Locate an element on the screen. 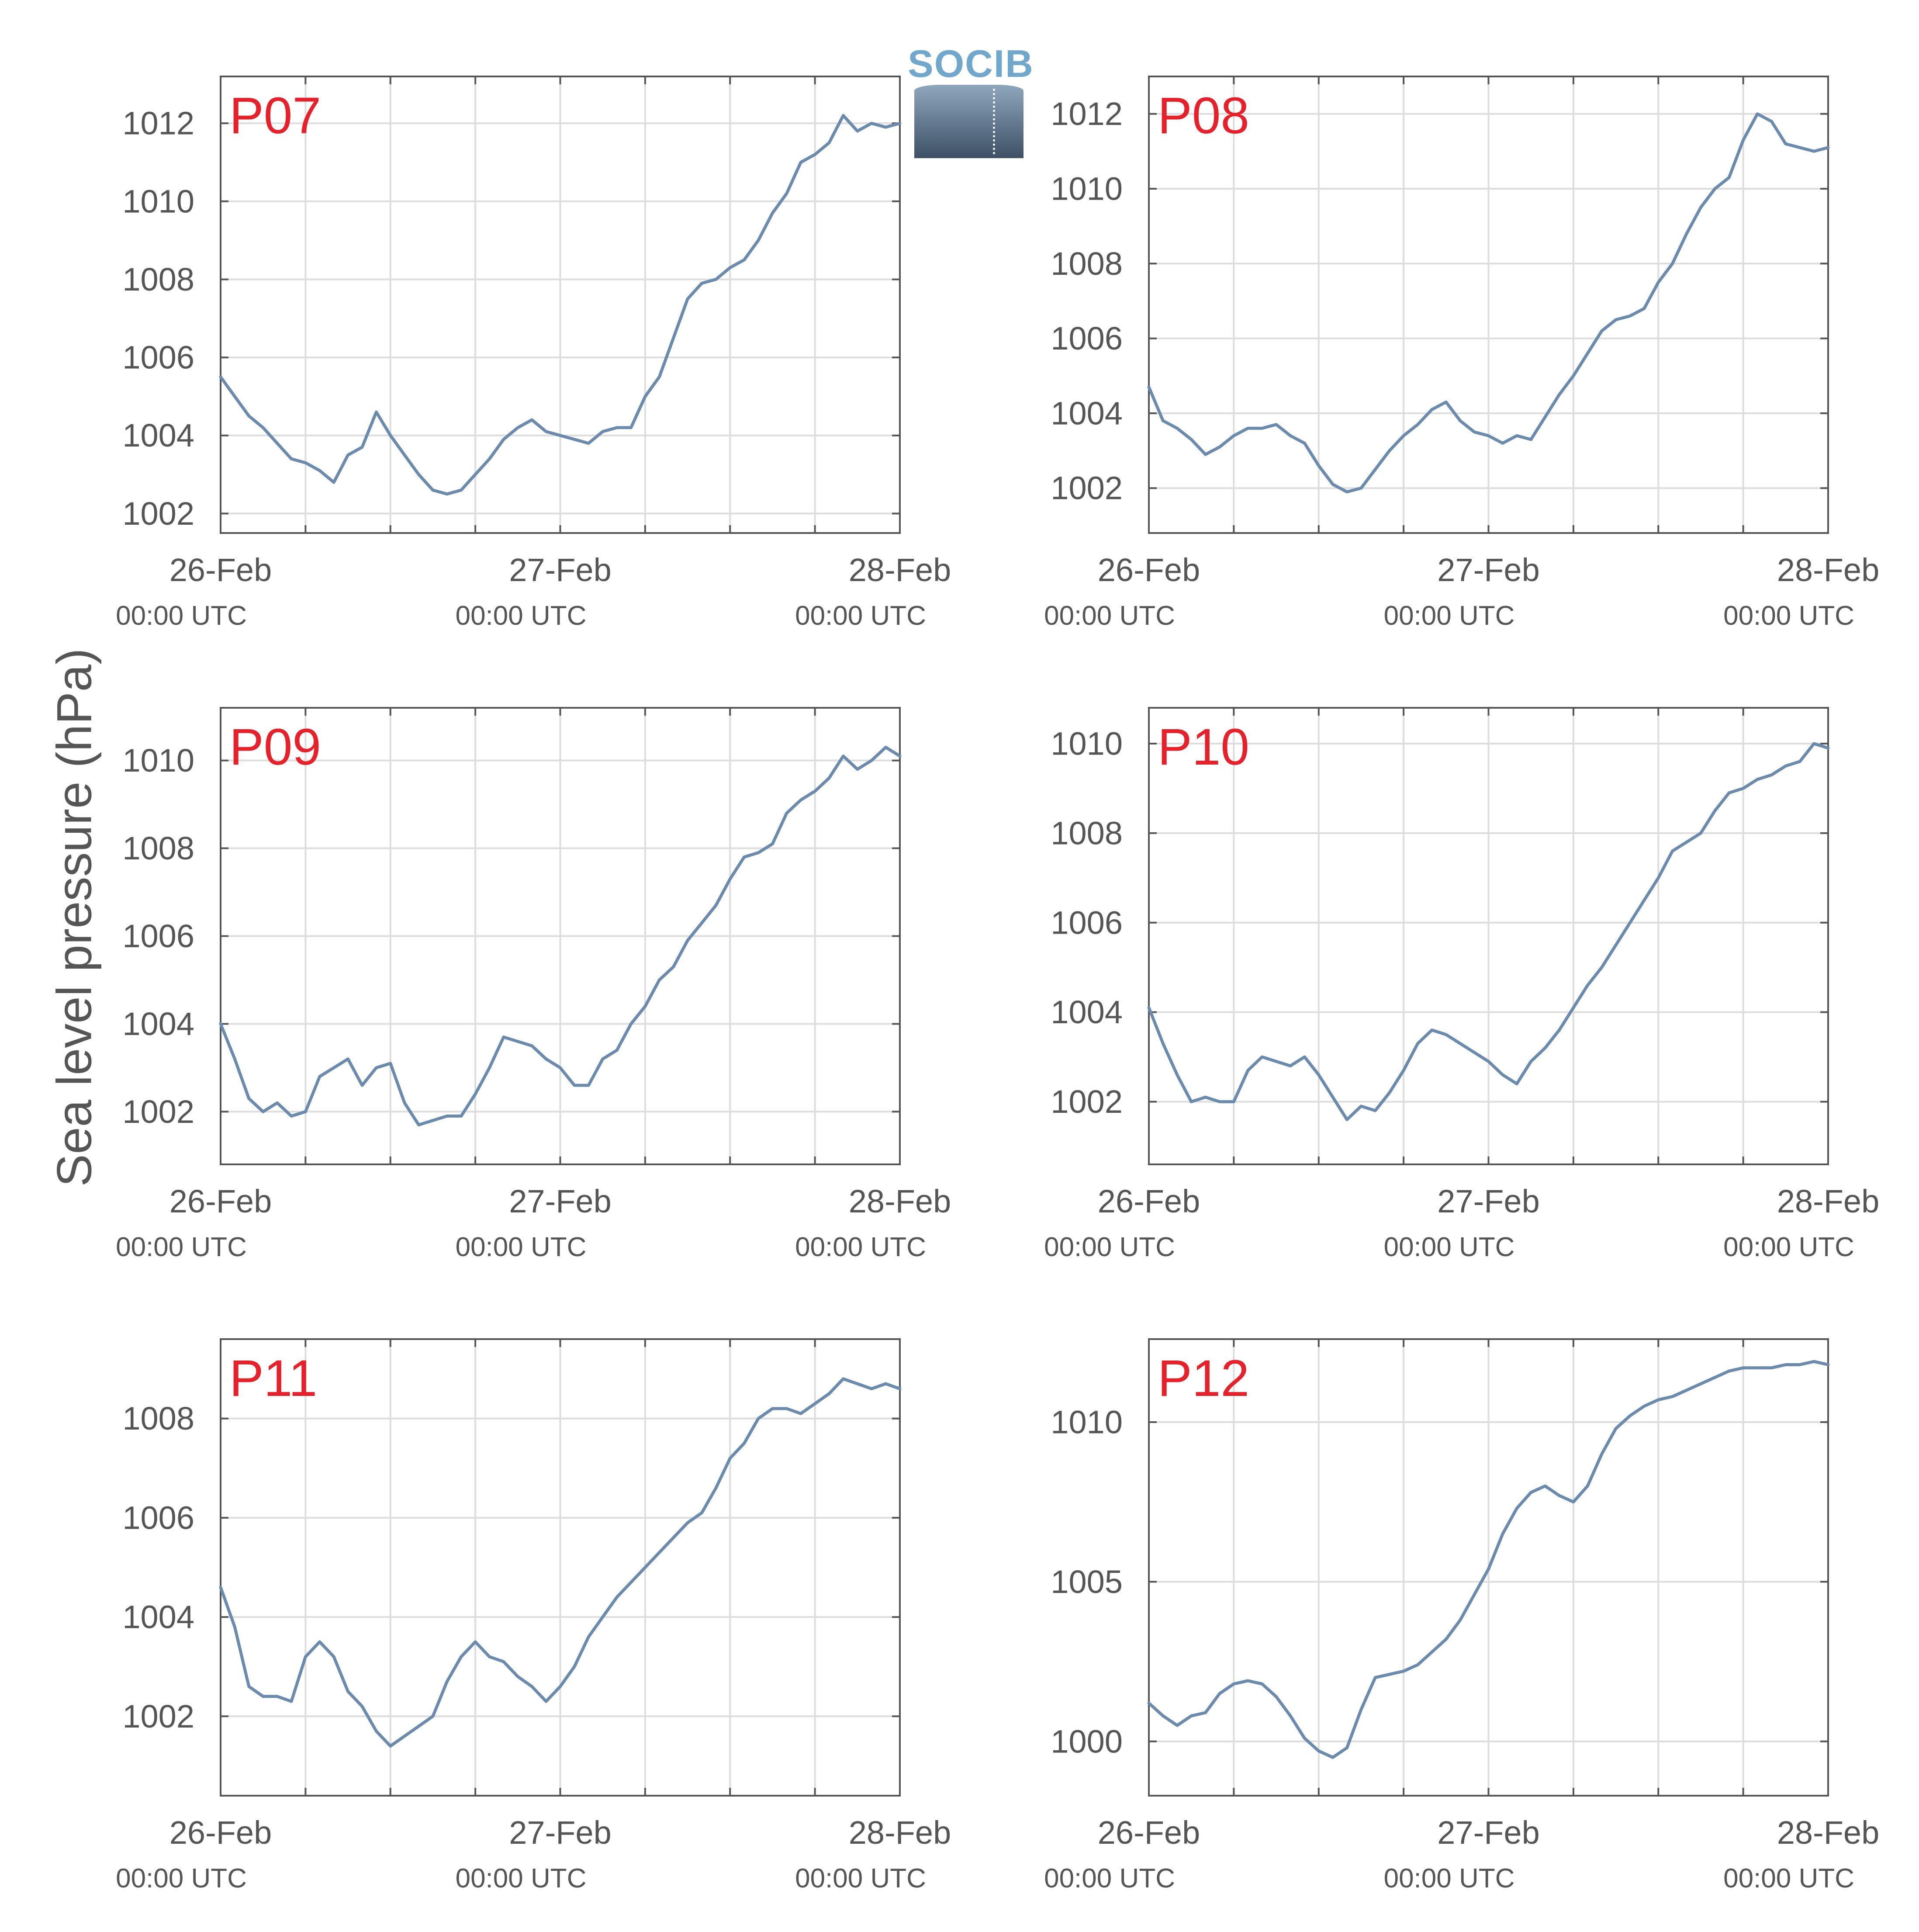  station-label: P11 is located at coordinates (273, 1378).